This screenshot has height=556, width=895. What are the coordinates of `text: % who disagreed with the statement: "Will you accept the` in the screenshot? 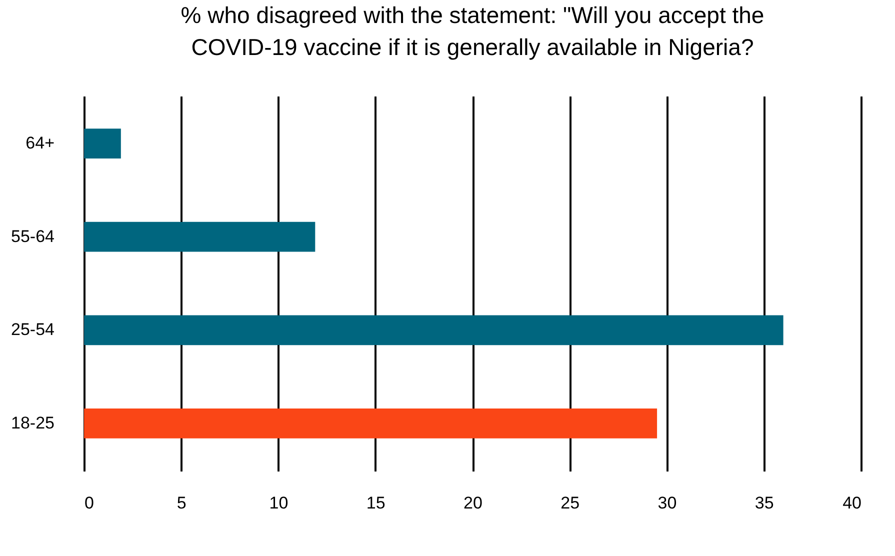 It's located at (472, 15).